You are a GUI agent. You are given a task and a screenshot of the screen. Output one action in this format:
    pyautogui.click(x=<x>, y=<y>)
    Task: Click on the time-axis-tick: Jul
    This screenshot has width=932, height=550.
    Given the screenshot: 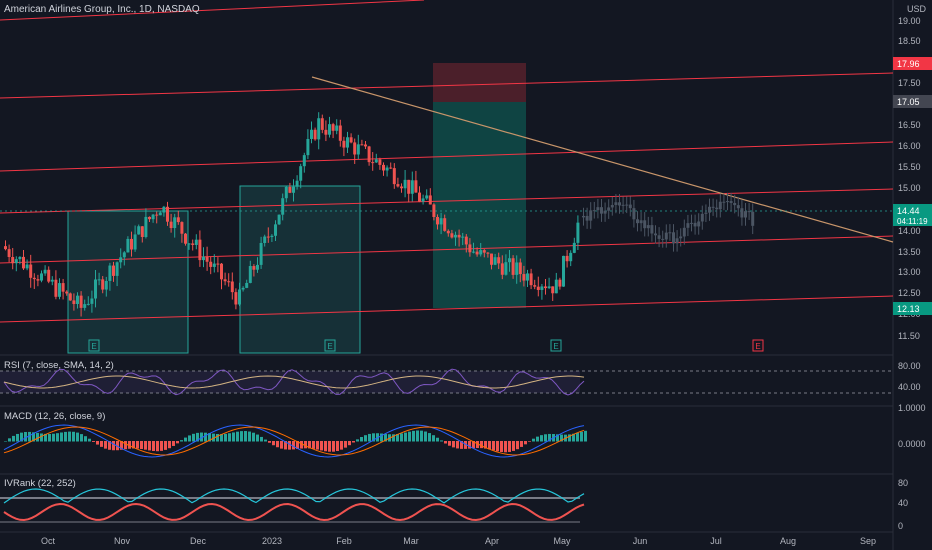 What is the action you would take?
    pyautogui.click(x=716, y=541)
    